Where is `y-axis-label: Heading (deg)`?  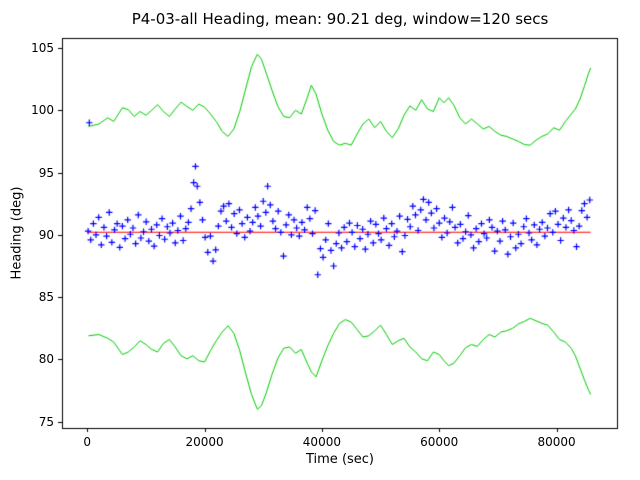 y-axis-label: Heading (deg) is located at coordinates (17, 233).